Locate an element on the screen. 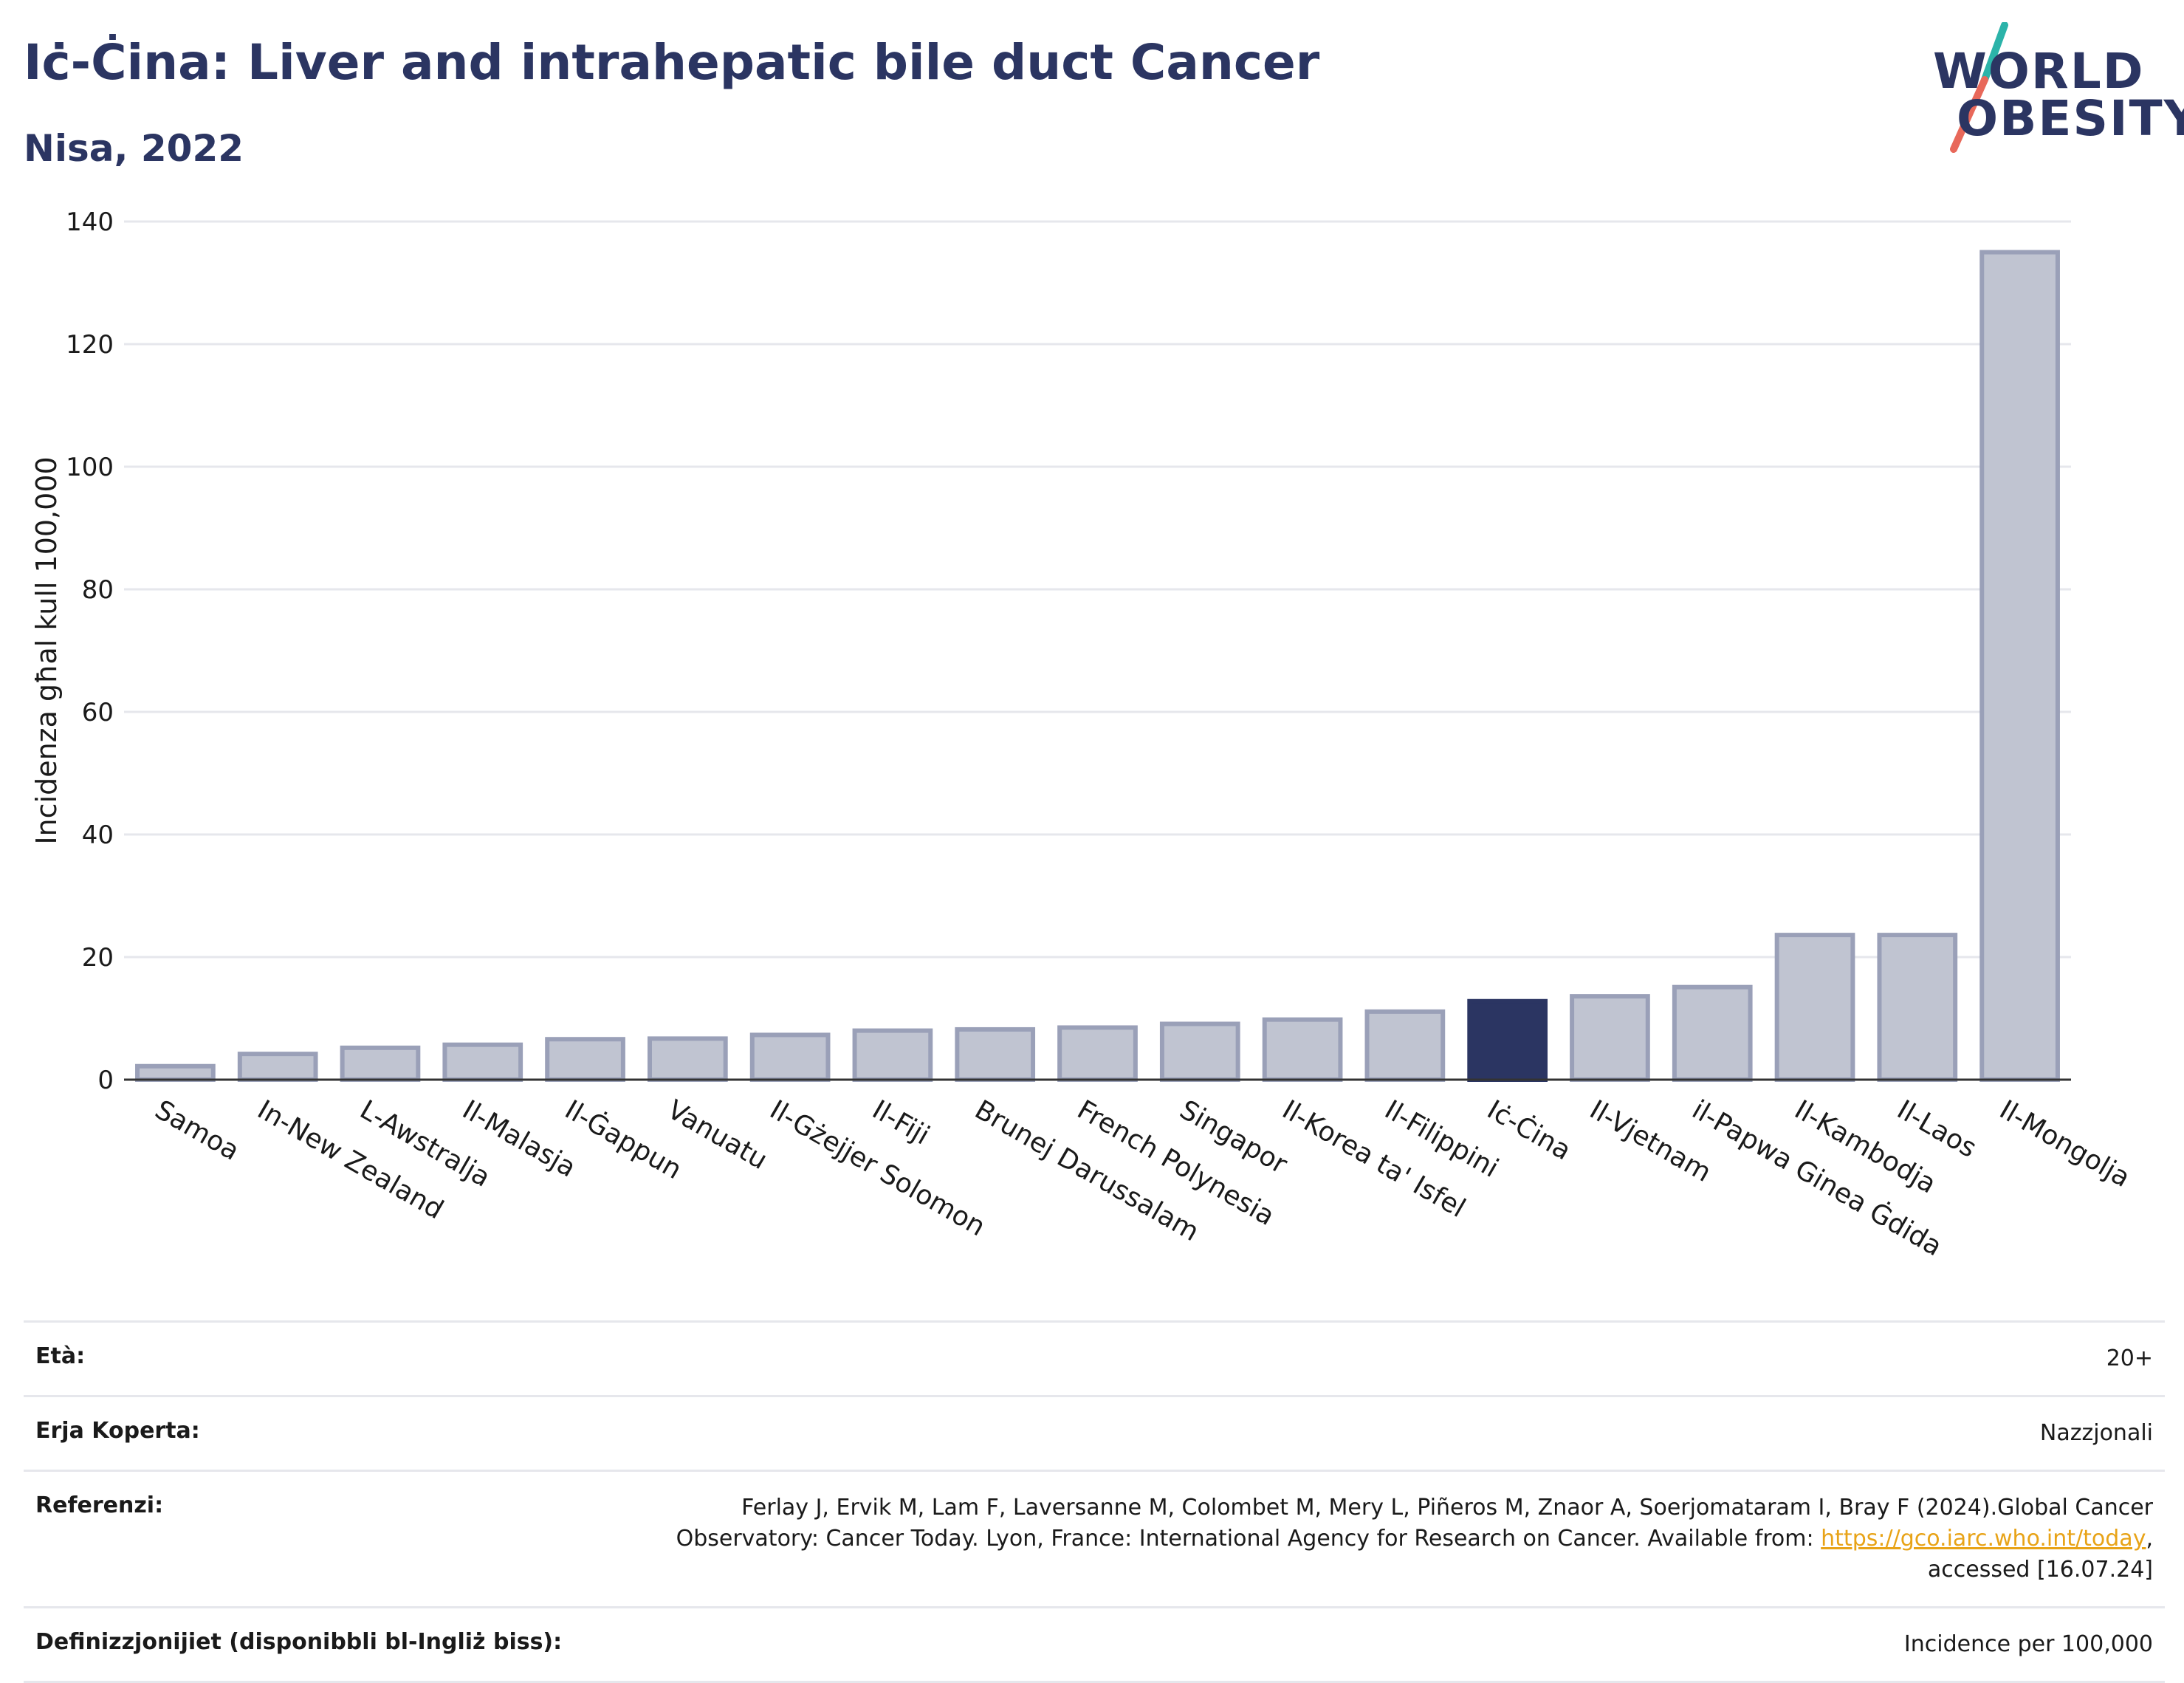 This screenshot has height=1683, width=2184. meta-value-age: 20+ is located at coordinates (2129, 1358).